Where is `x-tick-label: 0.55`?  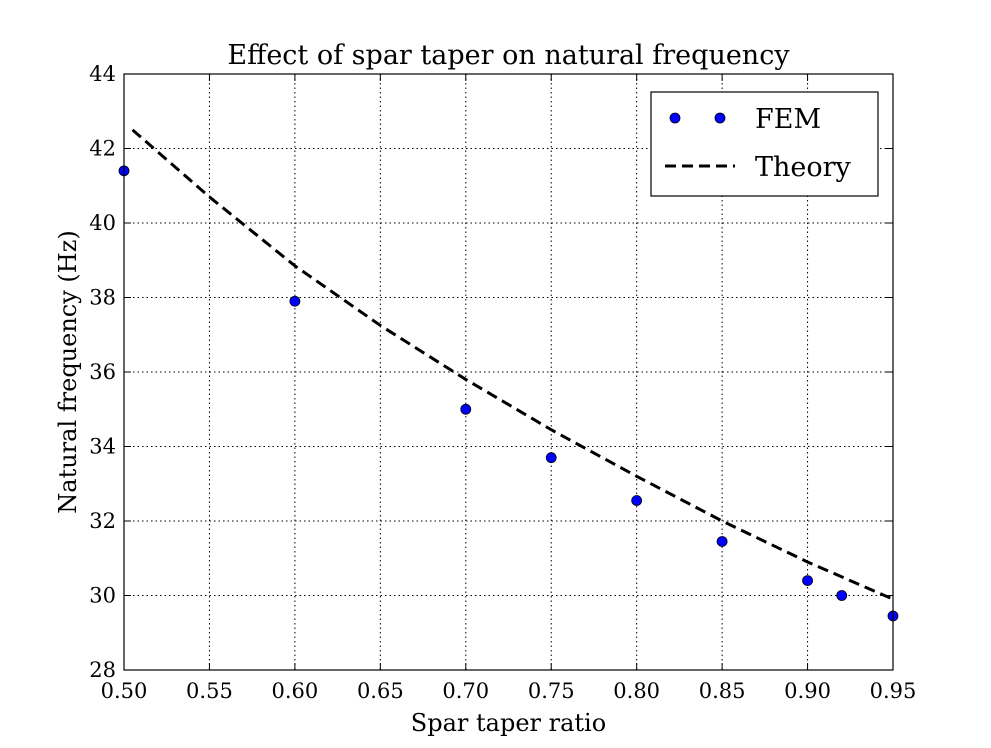 x-tick-label: 0.55 is located at coordinates (209, 691).